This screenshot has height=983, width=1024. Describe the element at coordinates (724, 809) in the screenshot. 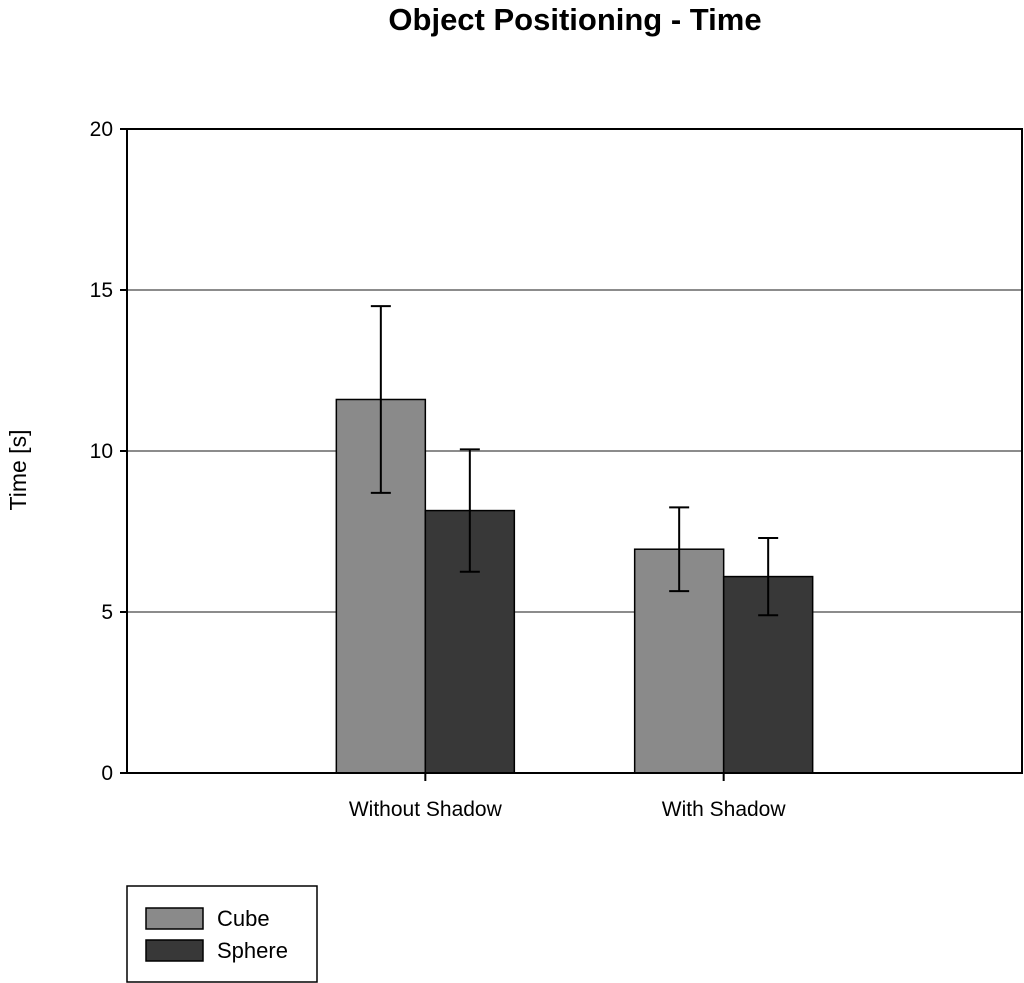

I see `x-tick-label: With Shadow` at that location.